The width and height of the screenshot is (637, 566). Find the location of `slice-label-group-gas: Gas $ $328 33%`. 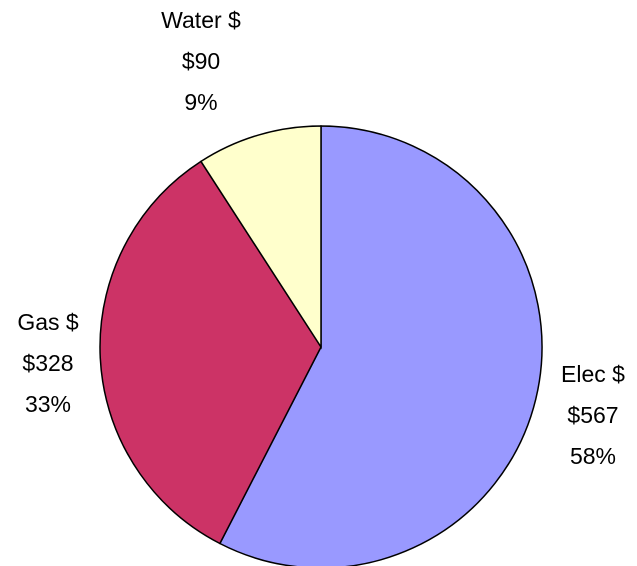

slice-label-group-gas: Gas $ $328 33% is located at coordinates (48, 363).